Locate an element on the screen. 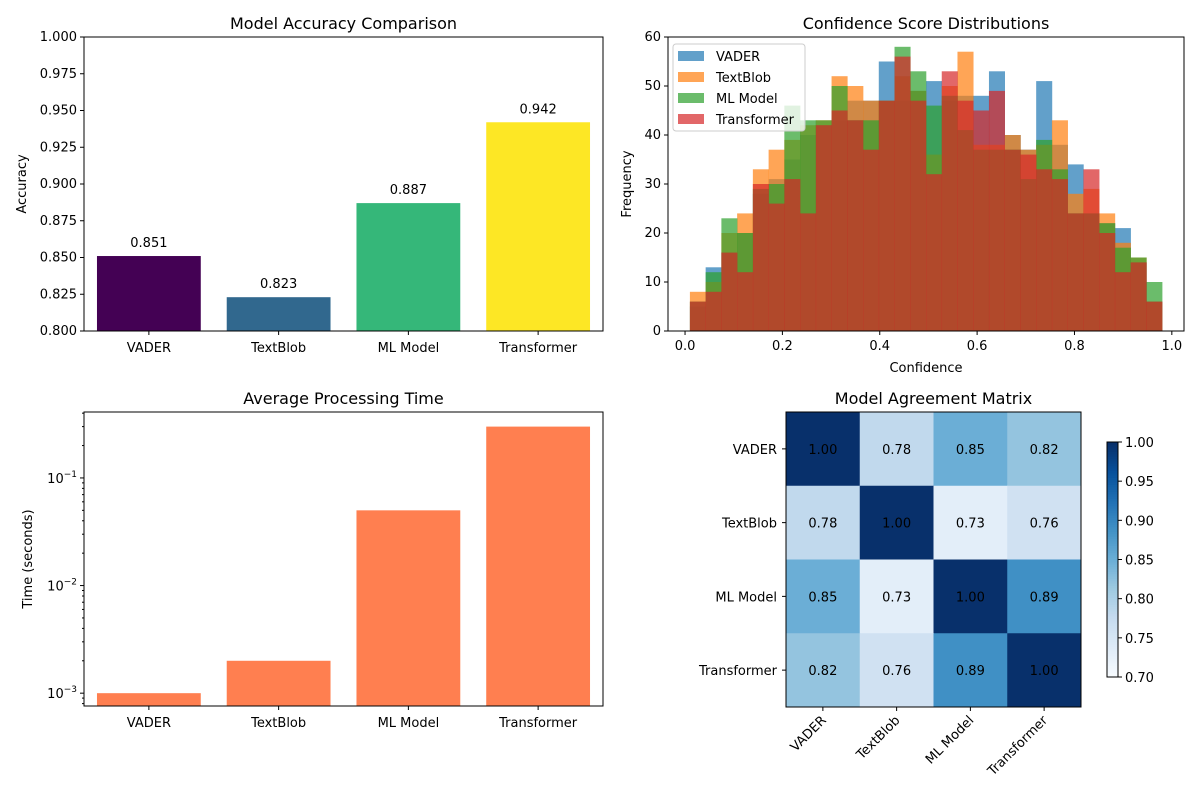 This screenshot has width=1200, height=800. hist-y-tick-label: 20 is located at coordinates (652, 233).